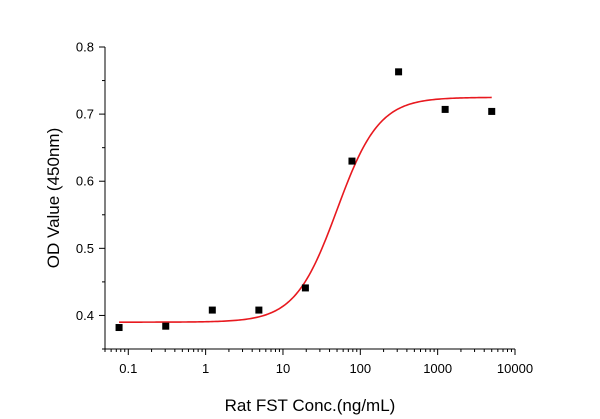 The height and width of the screenshot is (419, 600). Describe the element at coordinates (283, 368) in the screenshot. I see `x-tick-label: 10` at that location.